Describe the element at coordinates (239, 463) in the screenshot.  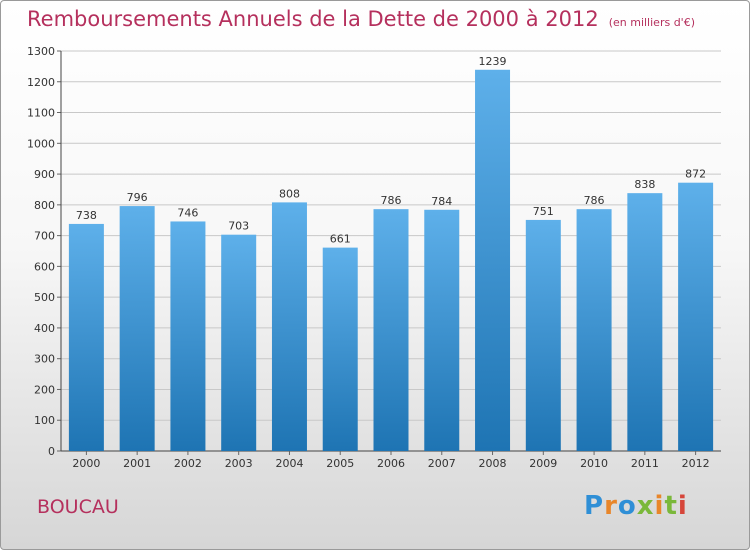
I see `x-tick-label: 2003` at that location.